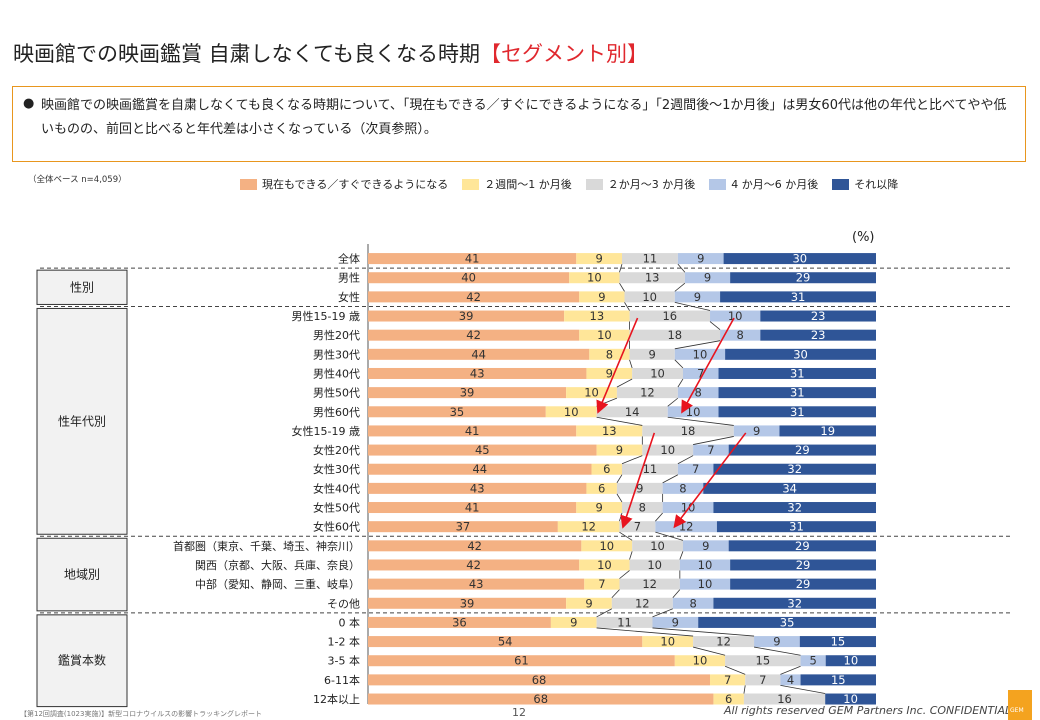 The height and width of the screenshot is (720, 1040). I want to click on page-number: 12, so click(519, 712).